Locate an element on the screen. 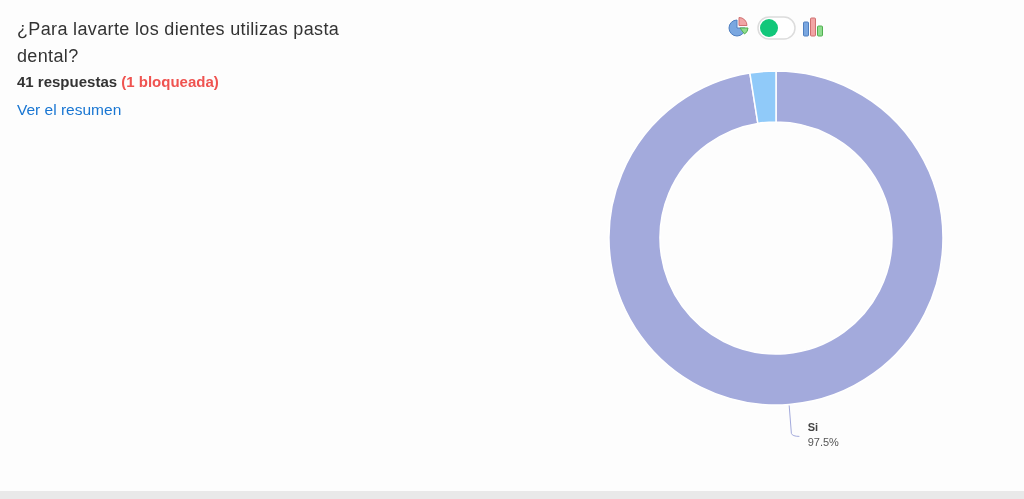  slice-label: Si is located at coordinates (813, 427).